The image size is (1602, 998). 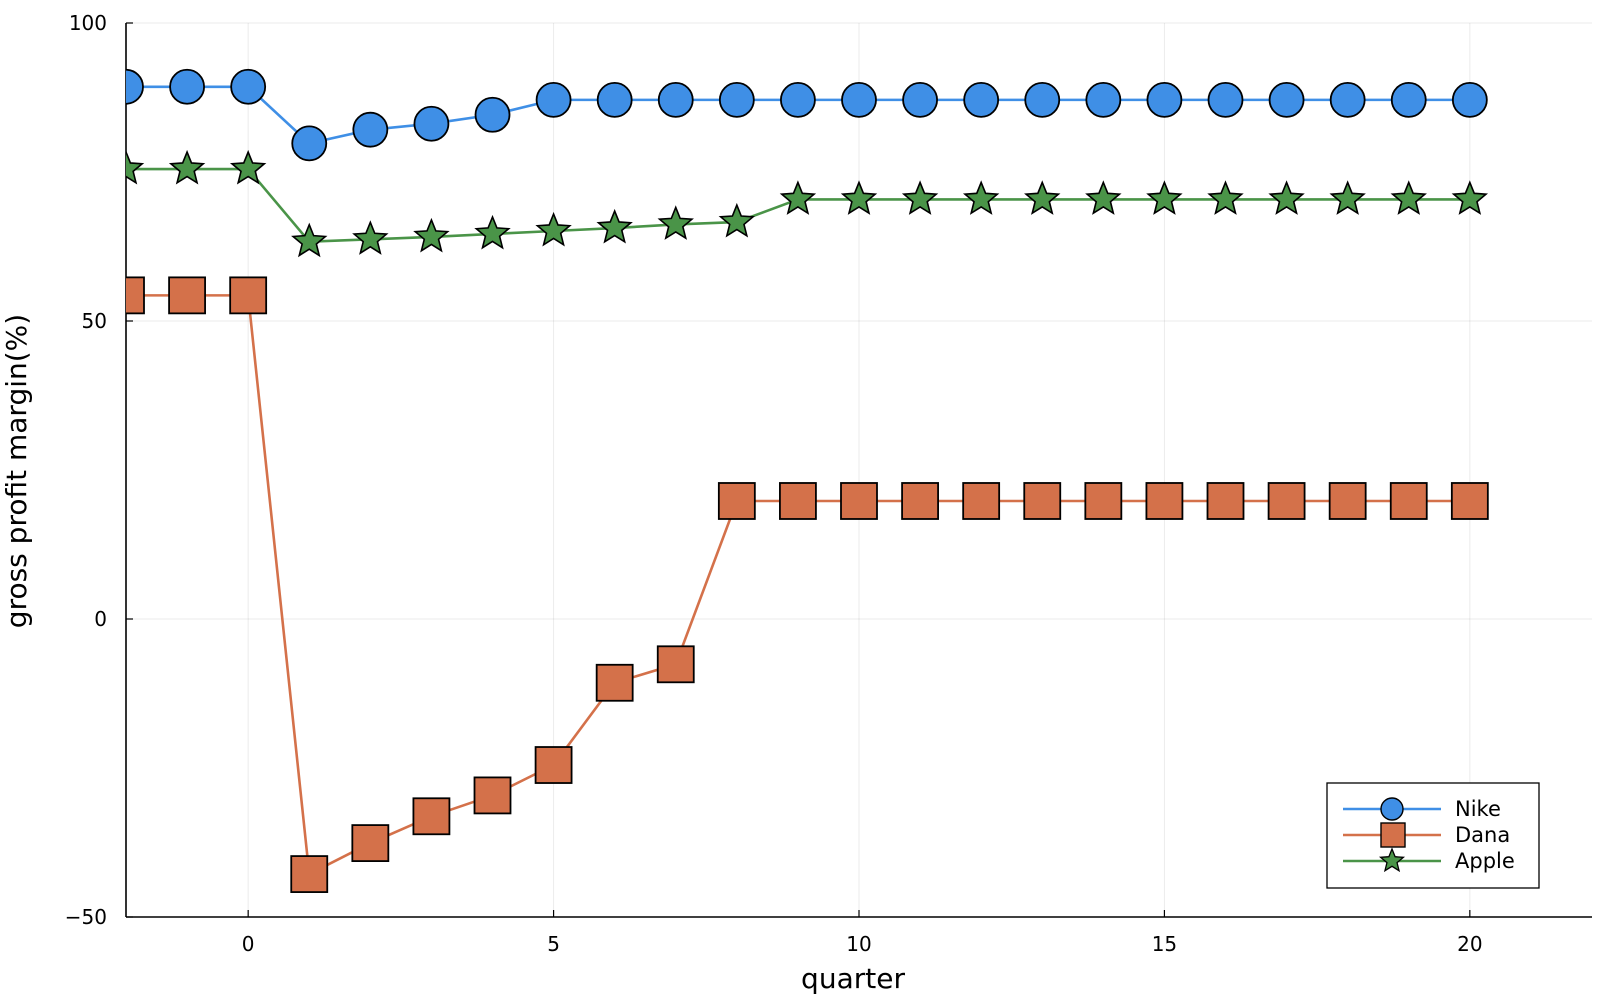 I want to click on y-tick-label: 50, so click(x=94, y=321).